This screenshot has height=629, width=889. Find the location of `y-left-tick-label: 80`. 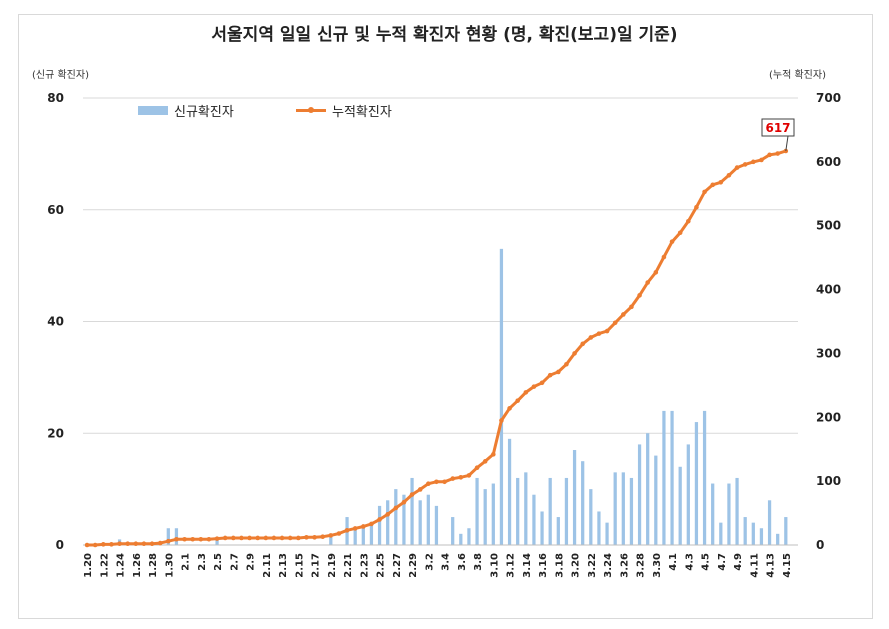

y-left-tick-label: 80 is located at coordinates (55, 98).